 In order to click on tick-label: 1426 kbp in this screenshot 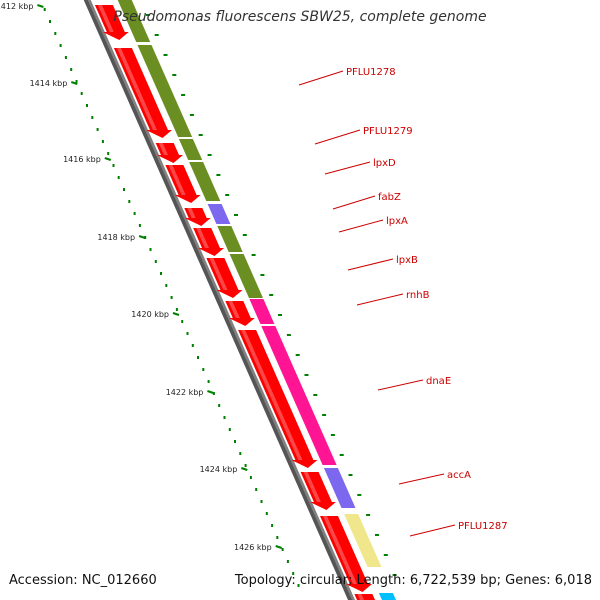, I will do `click(253, 547)`.